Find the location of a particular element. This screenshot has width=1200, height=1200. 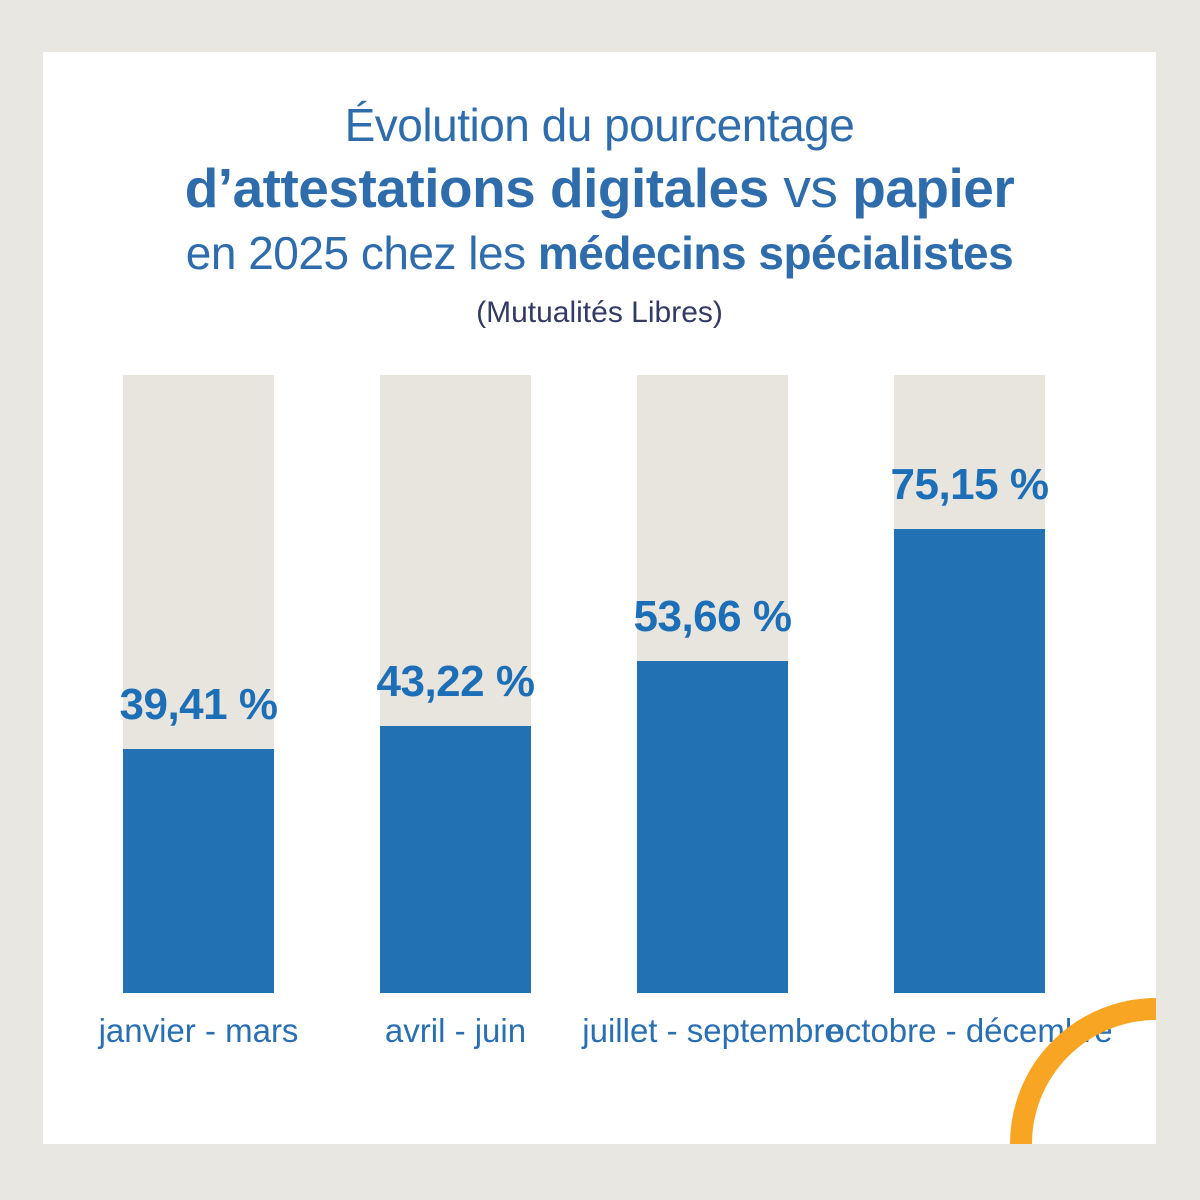

bar-column: 53,66 % juillet - septembre is located at coordinates (712, 712).